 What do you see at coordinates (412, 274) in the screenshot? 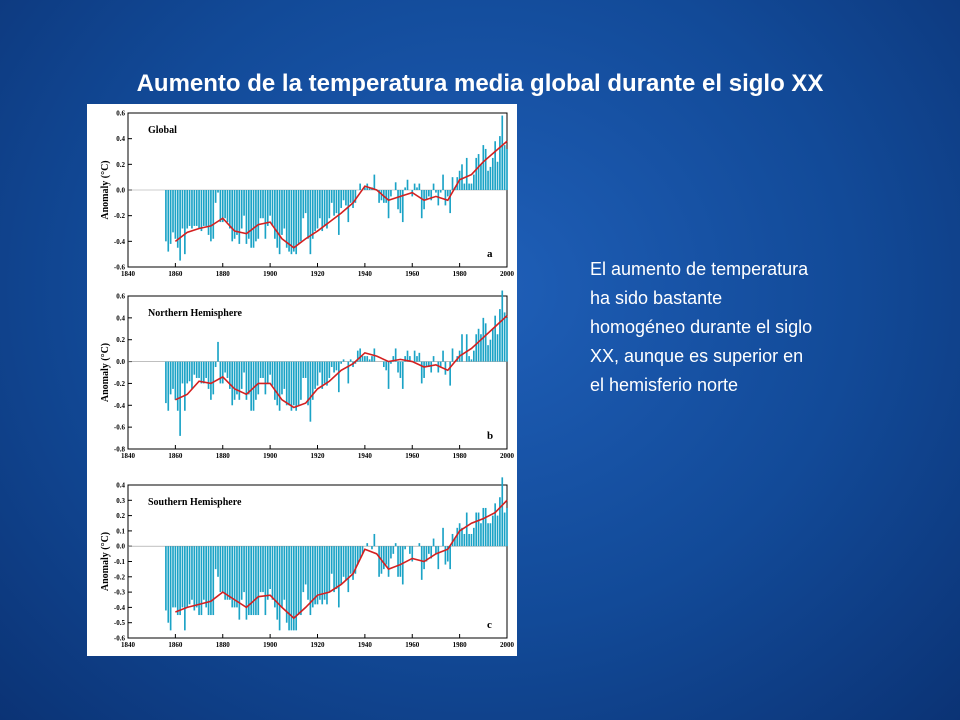
I see `x-tick-label: 1960` at bounding box center [412, 274].